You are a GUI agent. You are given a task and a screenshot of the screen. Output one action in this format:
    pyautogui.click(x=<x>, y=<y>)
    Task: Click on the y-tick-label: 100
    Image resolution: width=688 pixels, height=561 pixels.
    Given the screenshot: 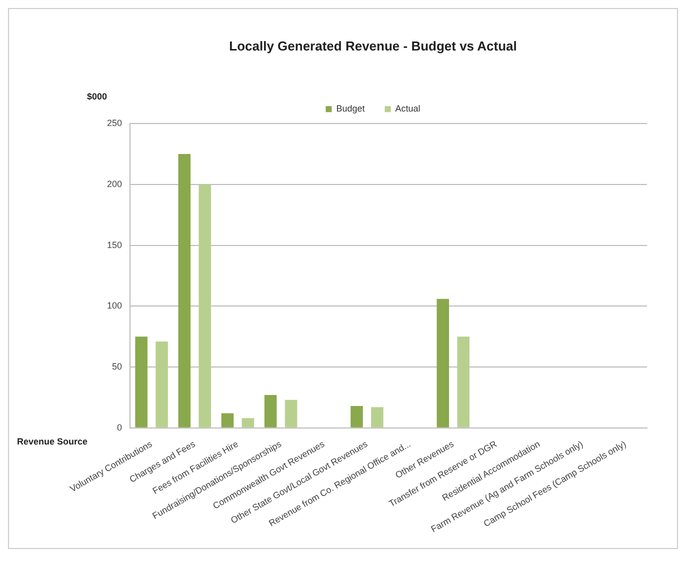 What is the action you would take?
    pyautogui.click(x=114, y=305)
    